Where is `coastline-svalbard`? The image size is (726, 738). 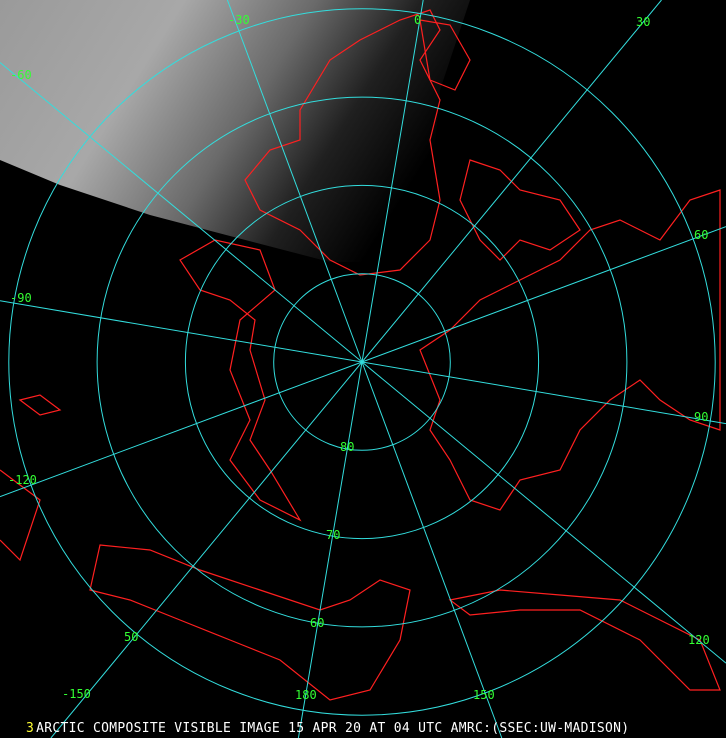
coastline-svalbard is located at coordinates (445, 55).